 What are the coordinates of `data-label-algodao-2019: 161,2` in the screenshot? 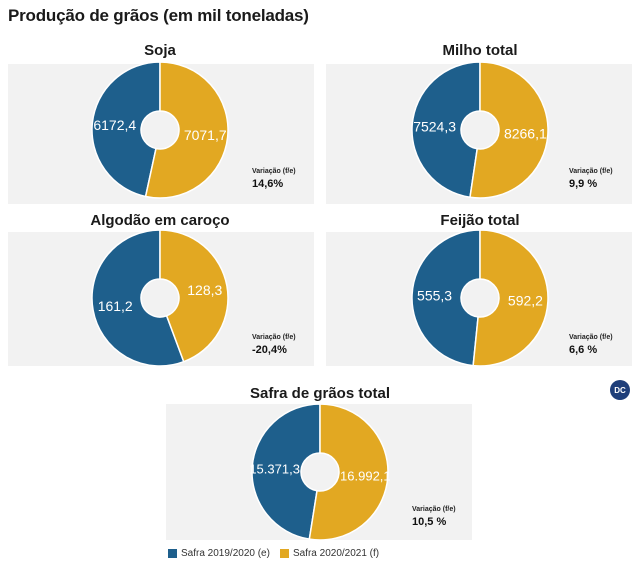 It's located at (115, 306).